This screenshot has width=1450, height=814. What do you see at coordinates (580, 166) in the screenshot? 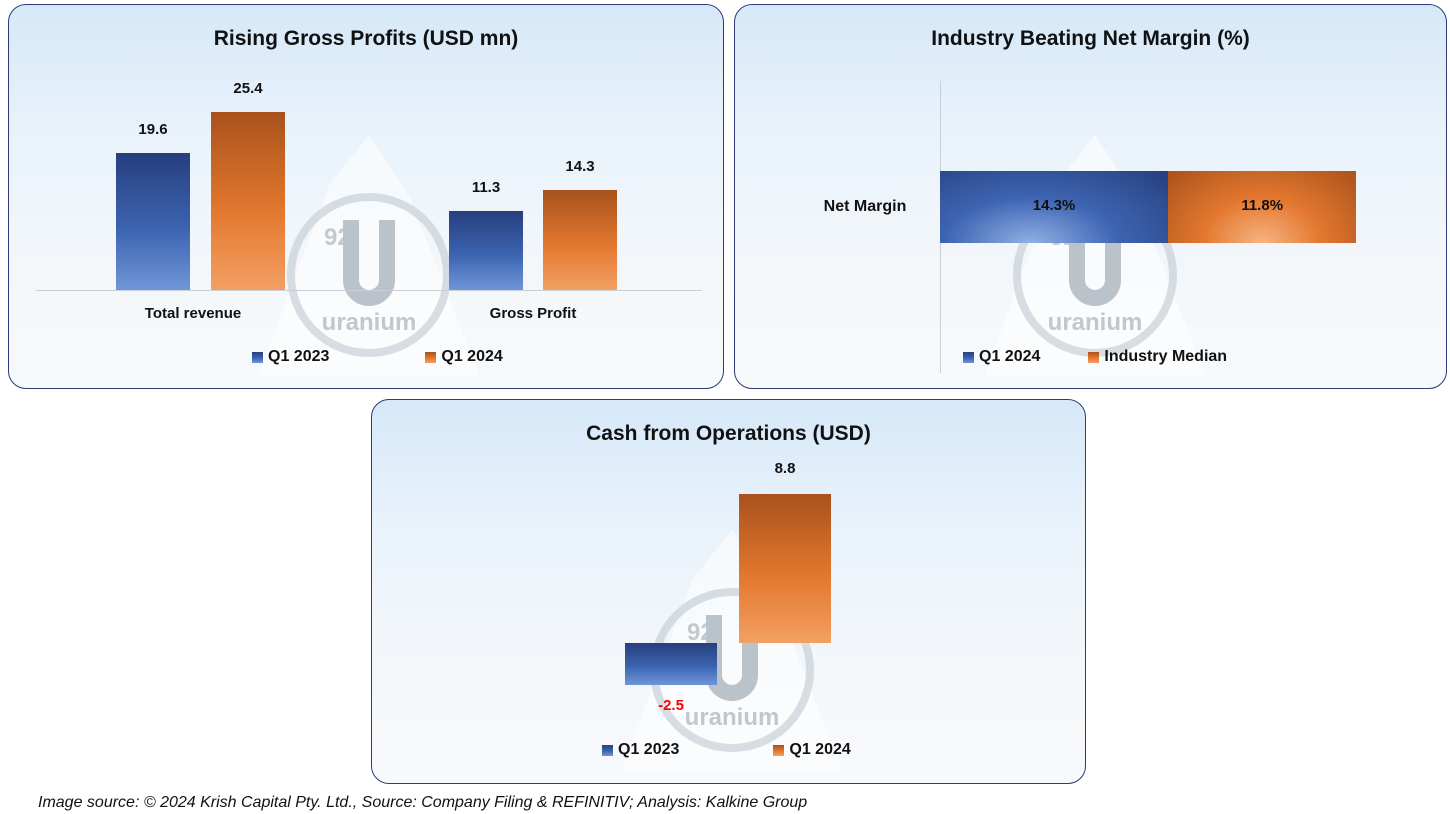
I see `data-label: 14.3` at bounding box center [580, 166].